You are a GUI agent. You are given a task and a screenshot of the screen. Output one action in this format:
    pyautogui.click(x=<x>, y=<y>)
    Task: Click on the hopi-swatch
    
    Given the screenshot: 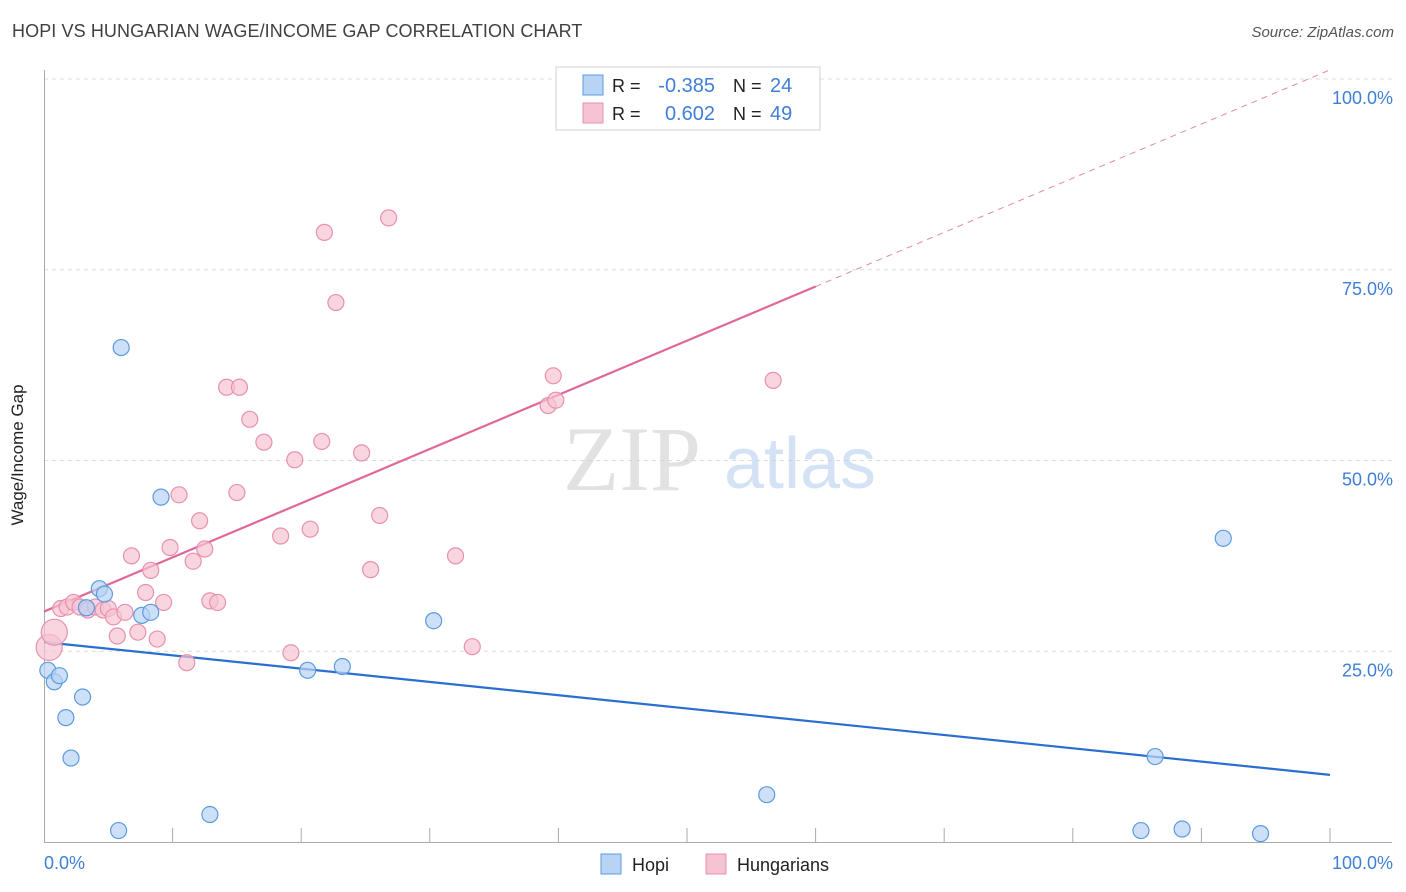 What is the action you would take?
    pyautogui.click(x=593, y=85)
    